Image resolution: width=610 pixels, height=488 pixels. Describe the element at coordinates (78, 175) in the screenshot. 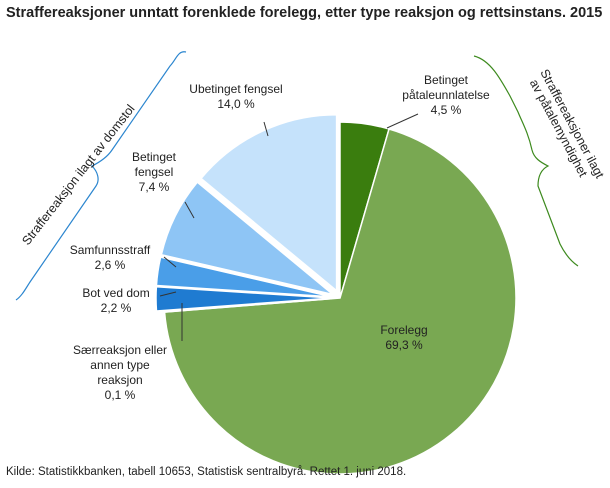

I see `group-label-domstol: Straffereaksjon ilagt av domstol` at that location.